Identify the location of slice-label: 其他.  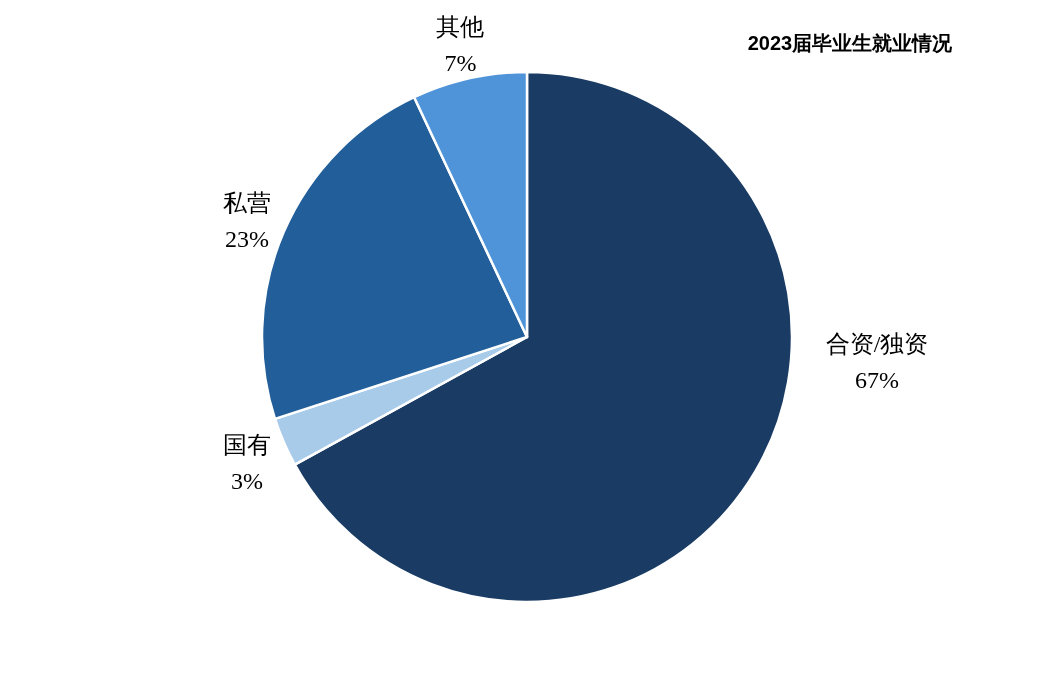
(460, 26).